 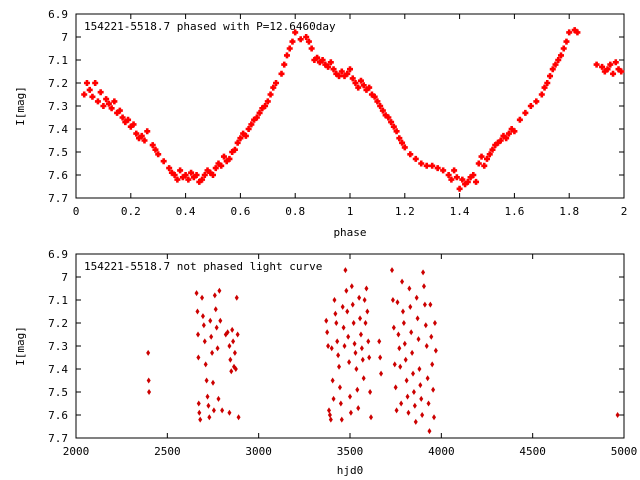 What do you see at coordinates (58, 392) in the screenshot?
I see `y-tick-label: 7.5` at bounding box center [58, 392].